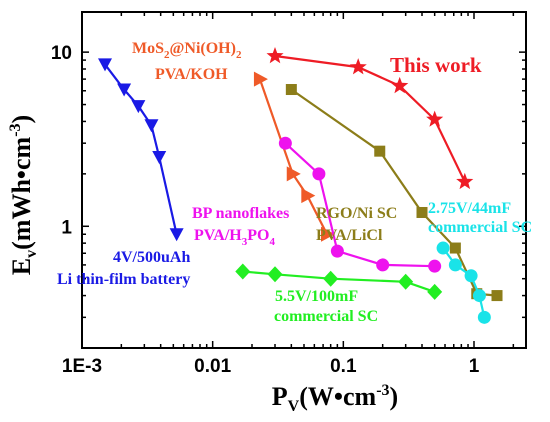  I want to click on annotation-label: PVA/KOH, so click(191, 74).